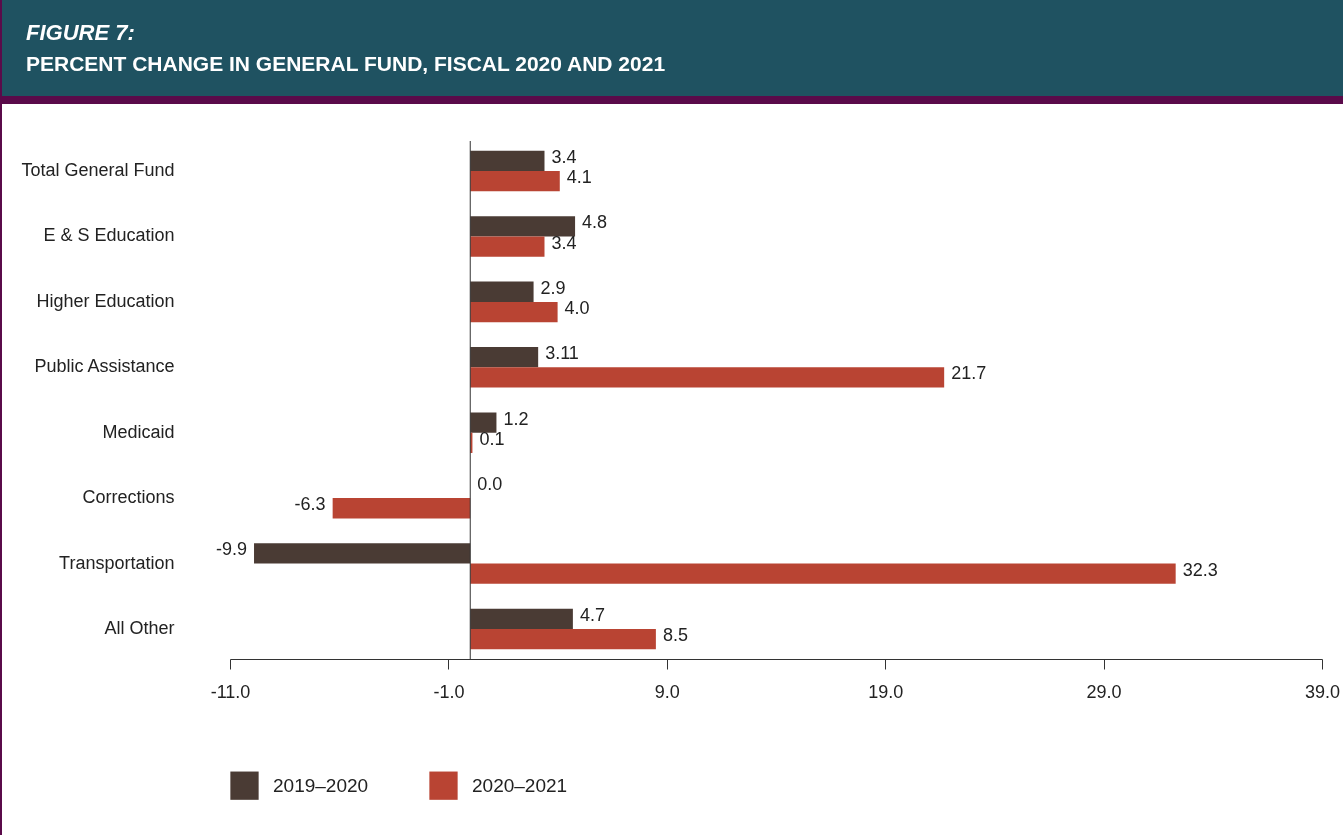 The image size is (1343, 835). I want to click on chart-subtitle: PERCENT CHANGE IN GENERAL FUND, FISCAL 2020 AND 2021, so click(346, 63).